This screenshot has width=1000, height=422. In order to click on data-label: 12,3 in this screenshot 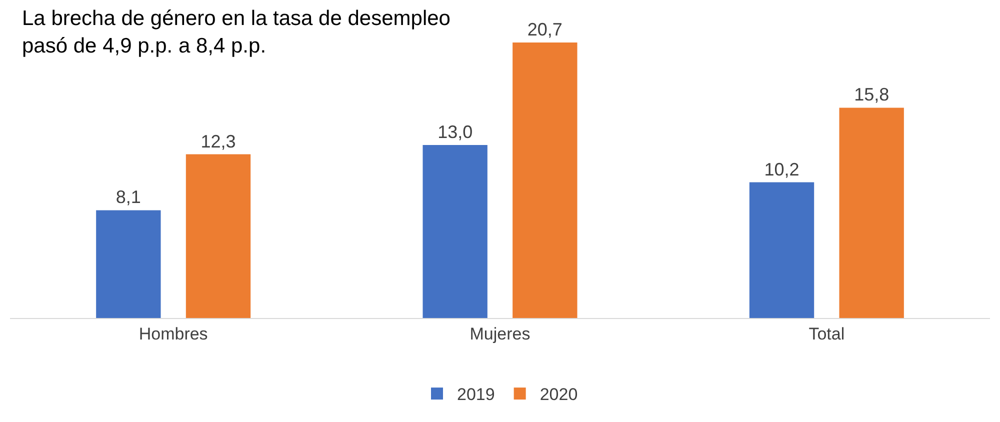, I will do `click(218, 141)`.